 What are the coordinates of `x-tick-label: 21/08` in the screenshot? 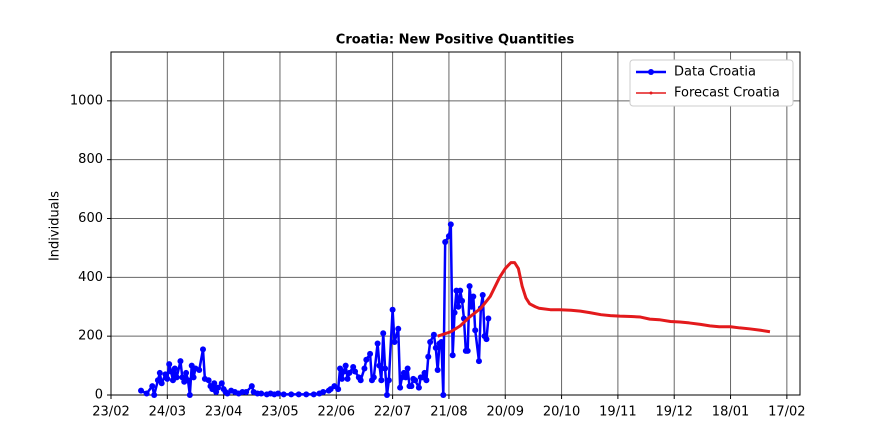 It's located at (448, 412).